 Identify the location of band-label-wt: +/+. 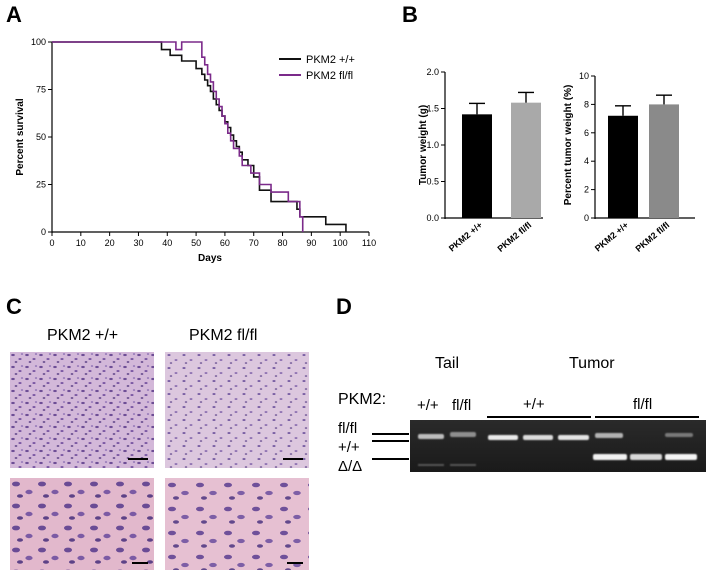
(349, 447).